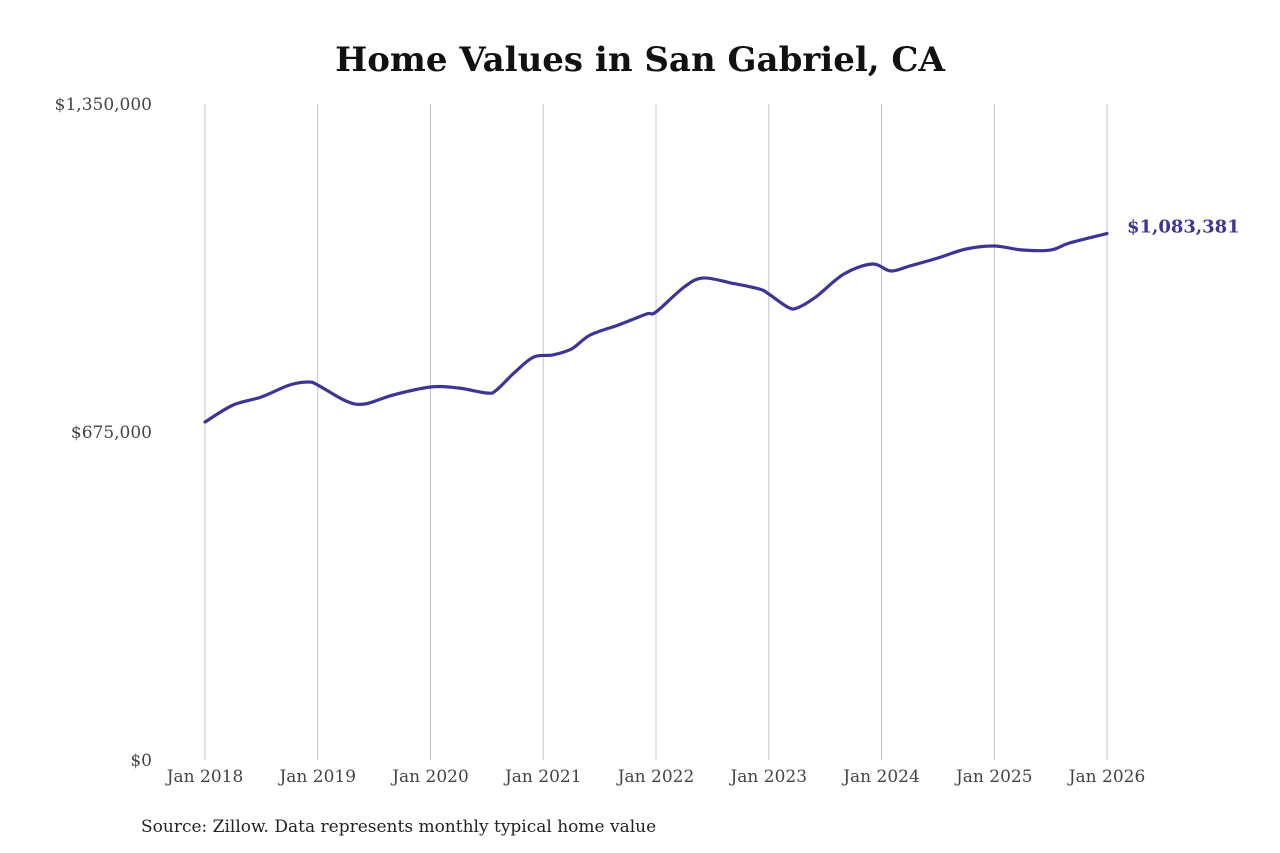  Describe the element at coordinates (767, 777) in the screenshot. I see `x-tick-label: Jan 2023` at that location.